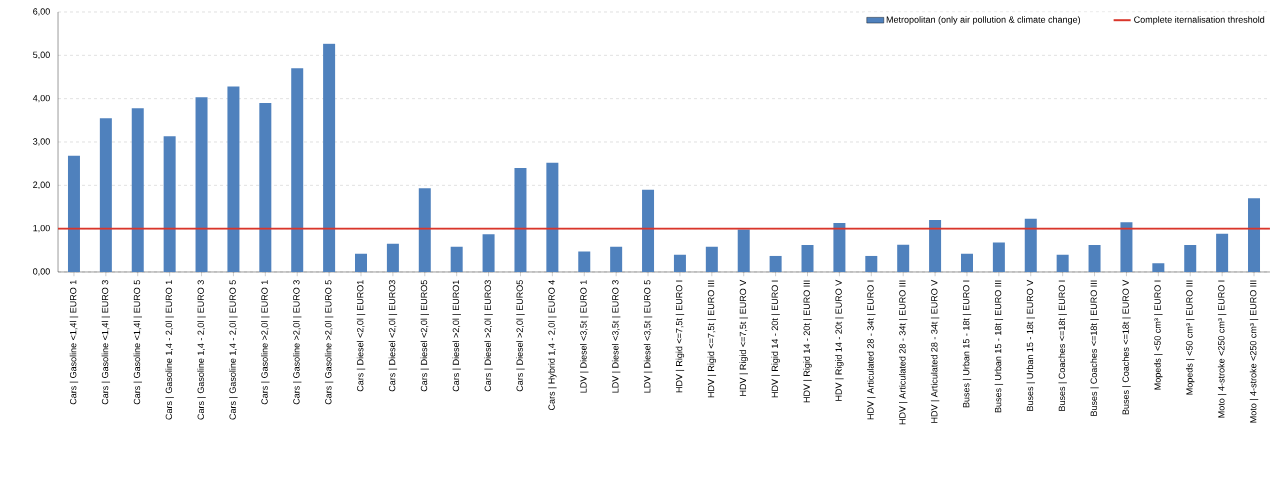 The image size is (1278, 492). Describe the element at coordinates (1222, 349) in the screenshot. I see `x-tick-label: Moto | 4-stroke <250 cm³ | EURO I` at that location.